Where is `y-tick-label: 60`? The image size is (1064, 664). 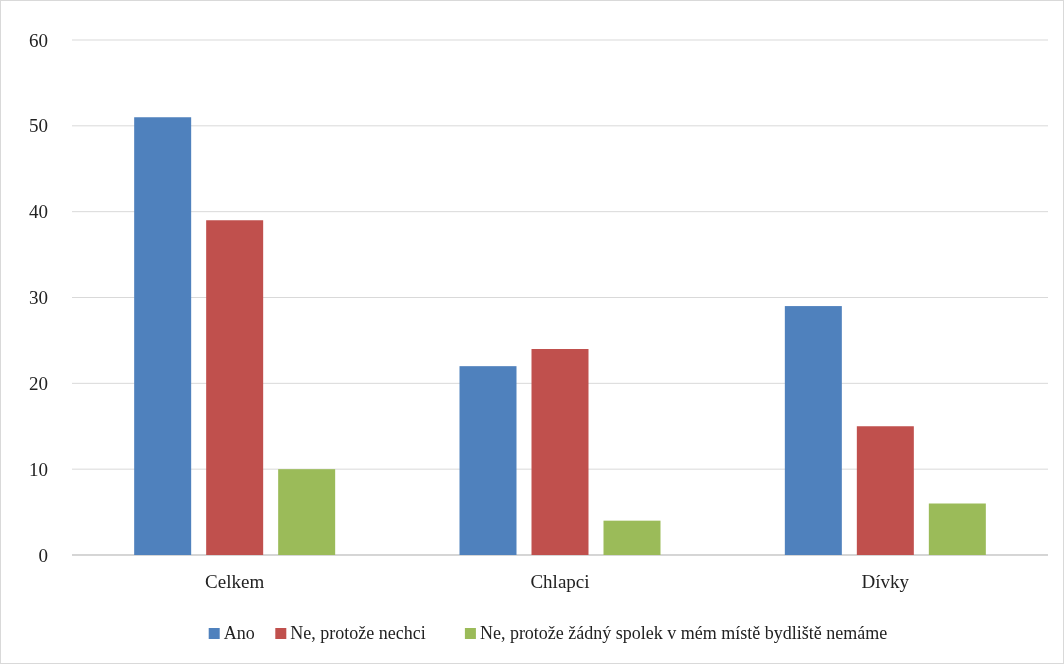 y-tick-label: 60 is located at coordinates (38, 40).